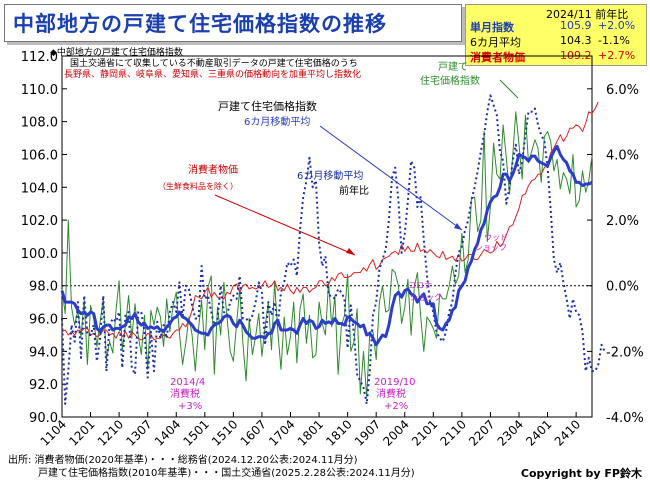 This screenshot has height=487, width=650. What do you see at coordinates (395, 432) in the screenshot?
I see `x-tick-label: 2004` at bounding box center [395, 432].